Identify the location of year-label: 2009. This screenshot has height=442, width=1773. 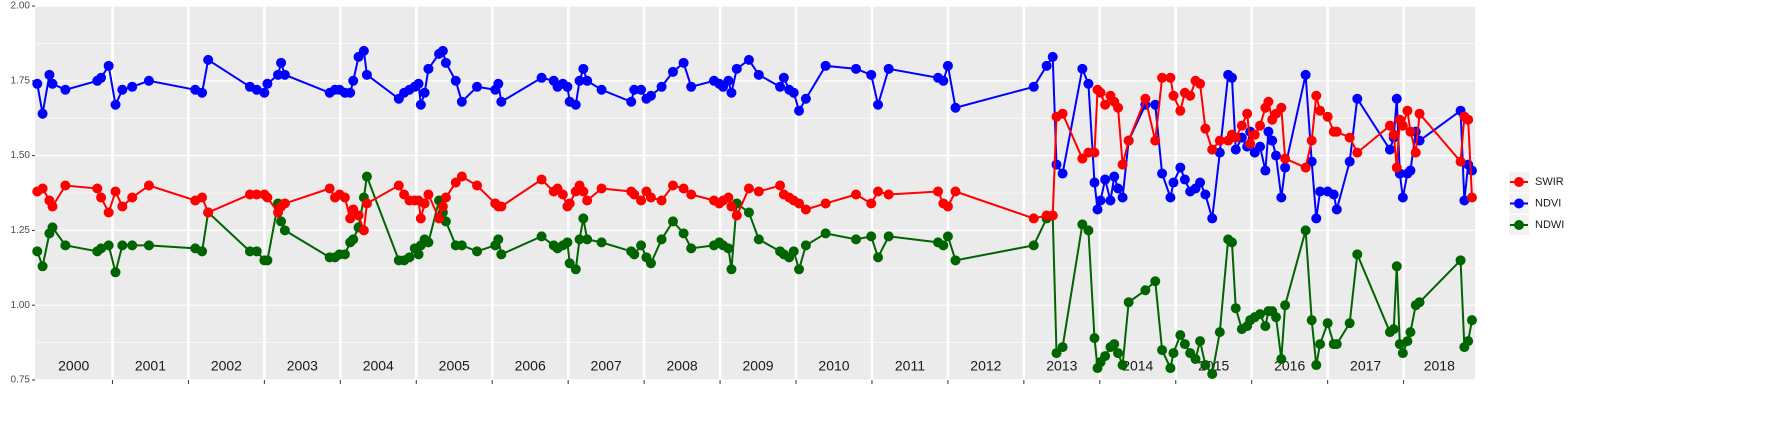
(757, 366).